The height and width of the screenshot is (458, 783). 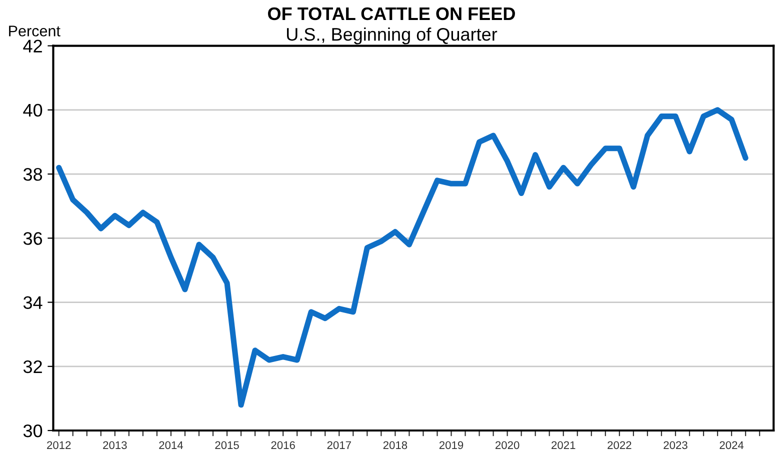 What do you see at coordinates (451, 445) in the screenshot?
I see `x-tick-label: 2019` at bounding box center [451, 445].